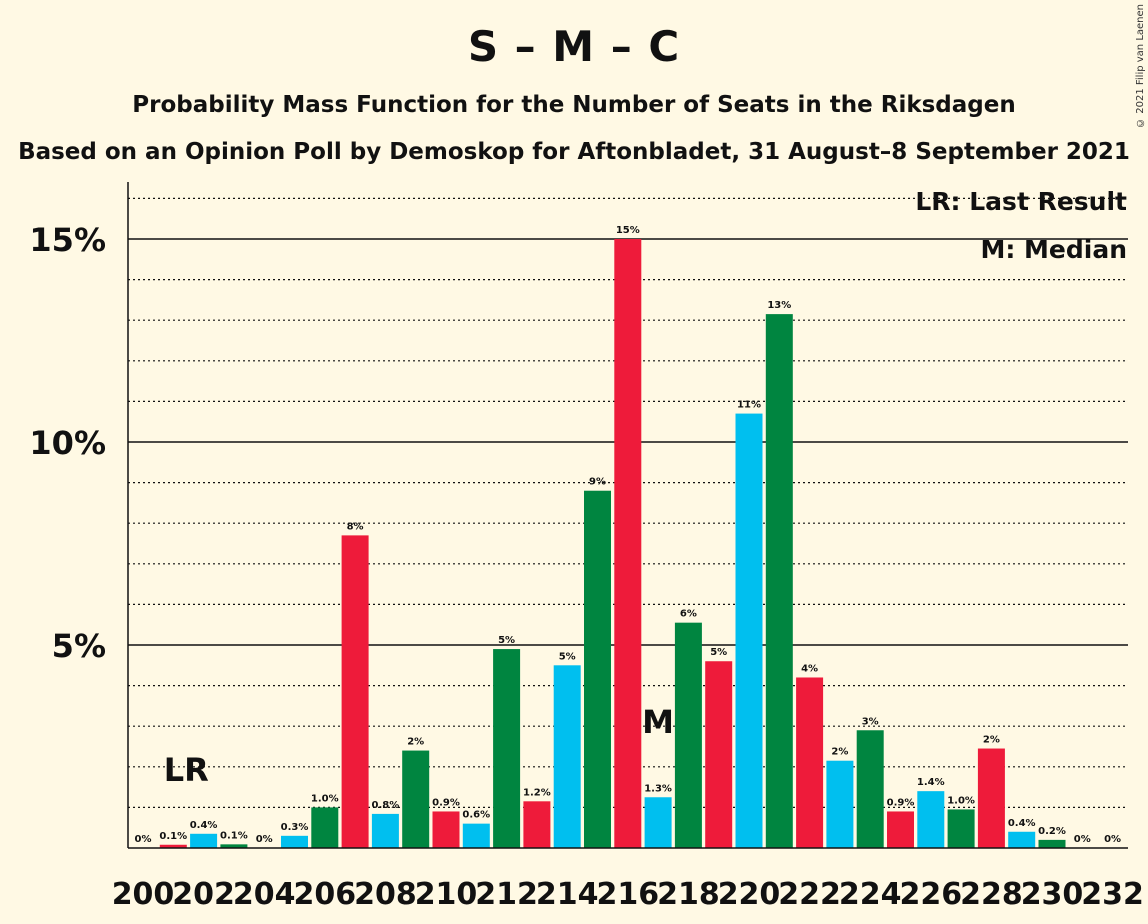 Image resolution: width=1148 pixels, height=924 pixels. I want to click on data-label-seat-222: 4%, so click(809, 668).